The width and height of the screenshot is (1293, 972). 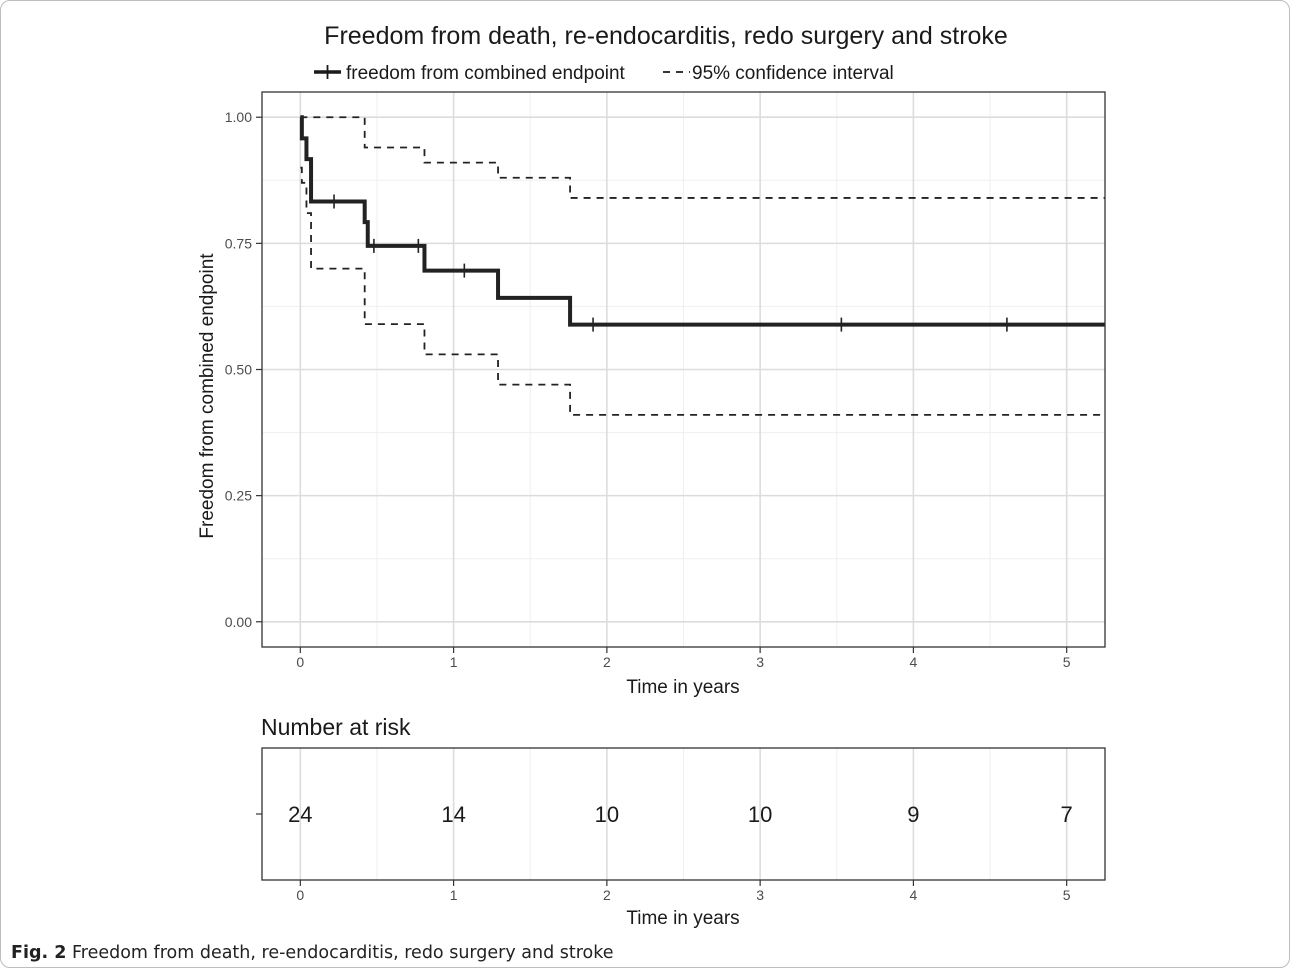 I want to click on risk-count: 7, so click(x=1067, y=814).